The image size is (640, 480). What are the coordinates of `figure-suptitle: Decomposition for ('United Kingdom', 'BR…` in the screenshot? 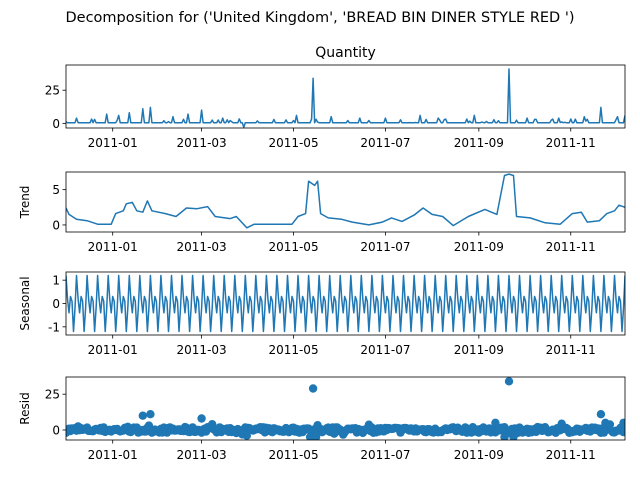 It's located at (320, 18).